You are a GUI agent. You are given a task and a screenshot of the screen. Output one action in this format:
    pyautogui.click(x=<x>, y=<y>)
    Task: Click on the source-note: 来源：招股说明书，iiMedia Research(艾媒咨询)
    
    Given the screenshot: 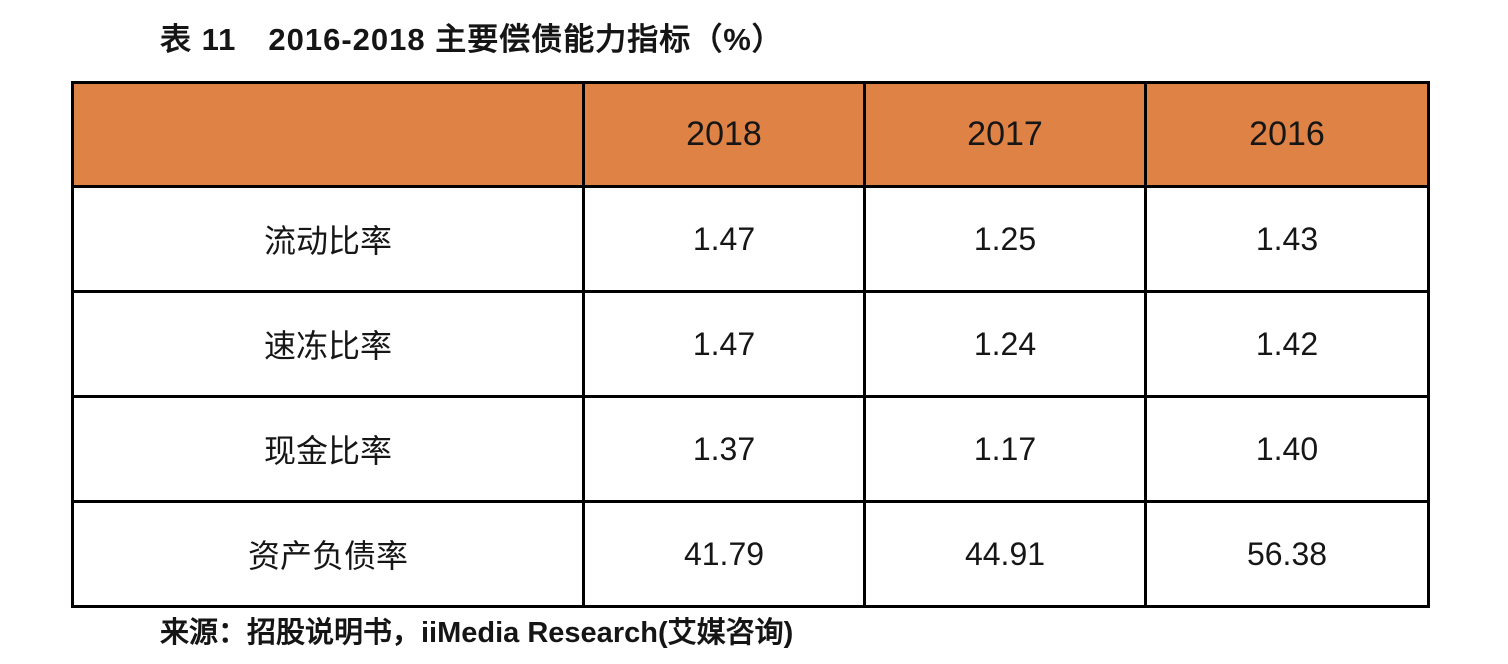 What is the action you would take?
    pyautogui.click(x=477, y=633)
    